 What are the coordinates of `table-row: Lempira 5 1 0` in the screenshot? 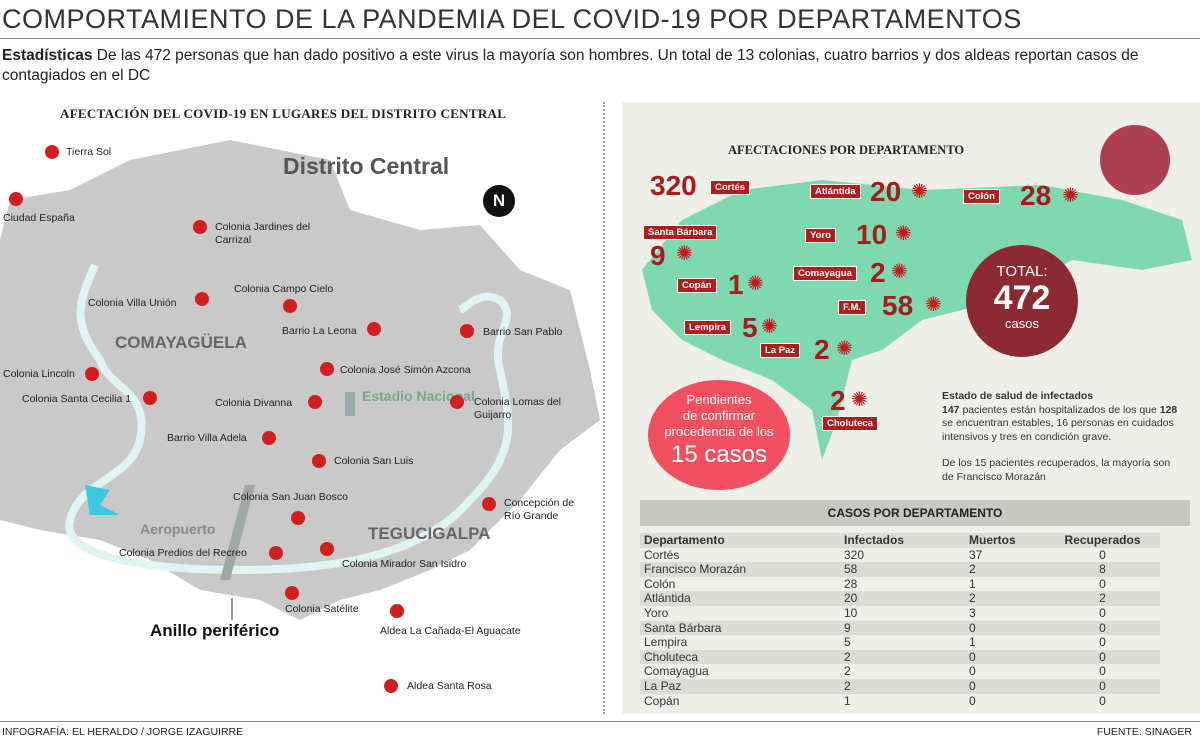 It's located at (900, 642).